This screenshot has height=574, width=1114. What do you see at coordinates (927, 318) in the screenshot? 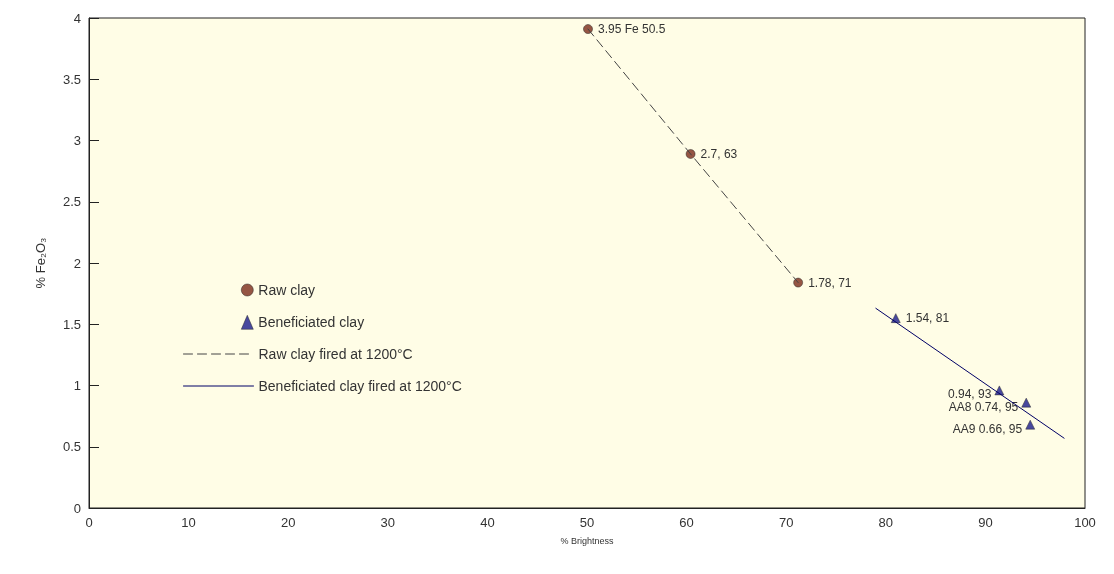
I see `annotation: 1.54, 81` at bounding box center [927, 318].